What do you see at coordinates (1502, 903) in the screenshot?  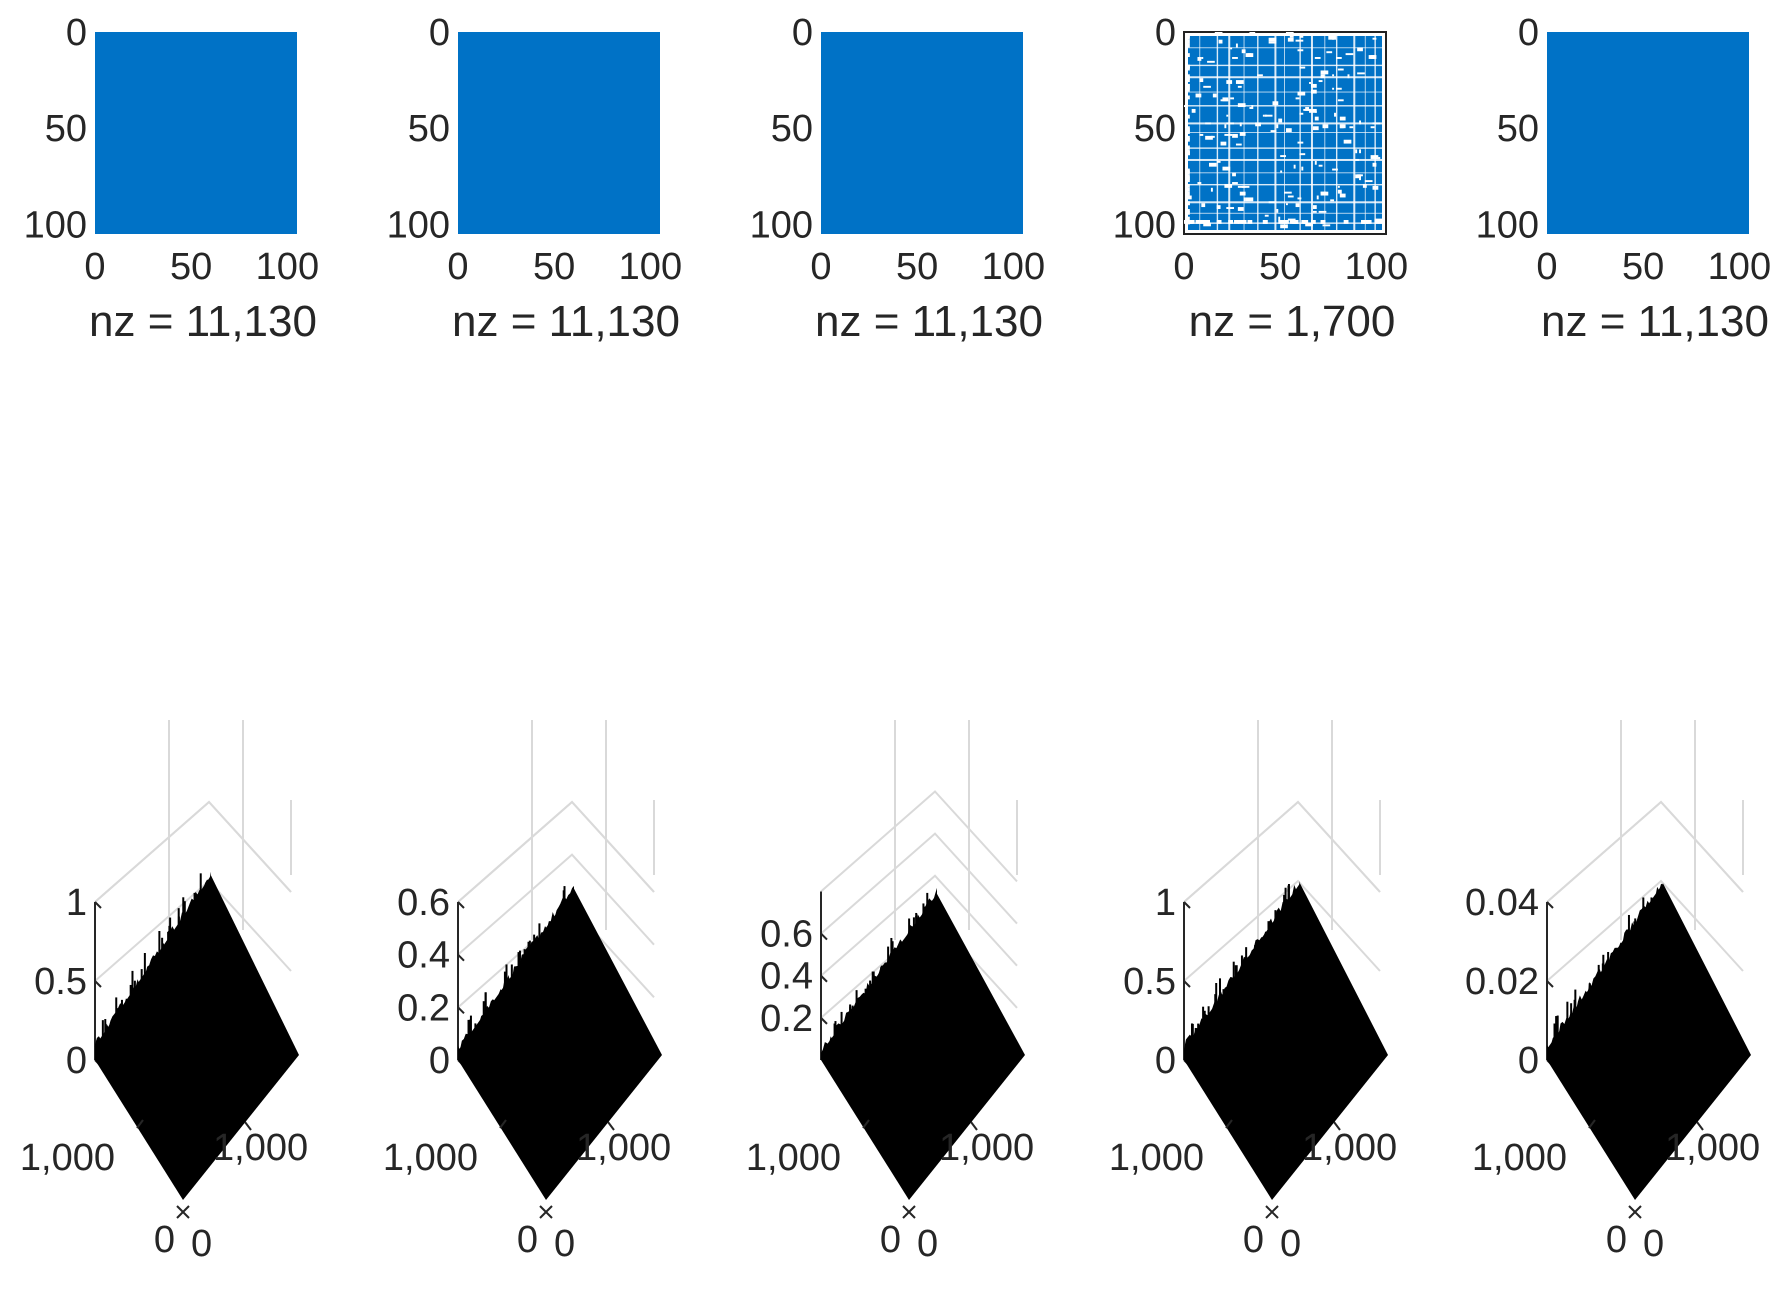 I see `z-tick-label: 0.04` at bounding box center [1502, 903].